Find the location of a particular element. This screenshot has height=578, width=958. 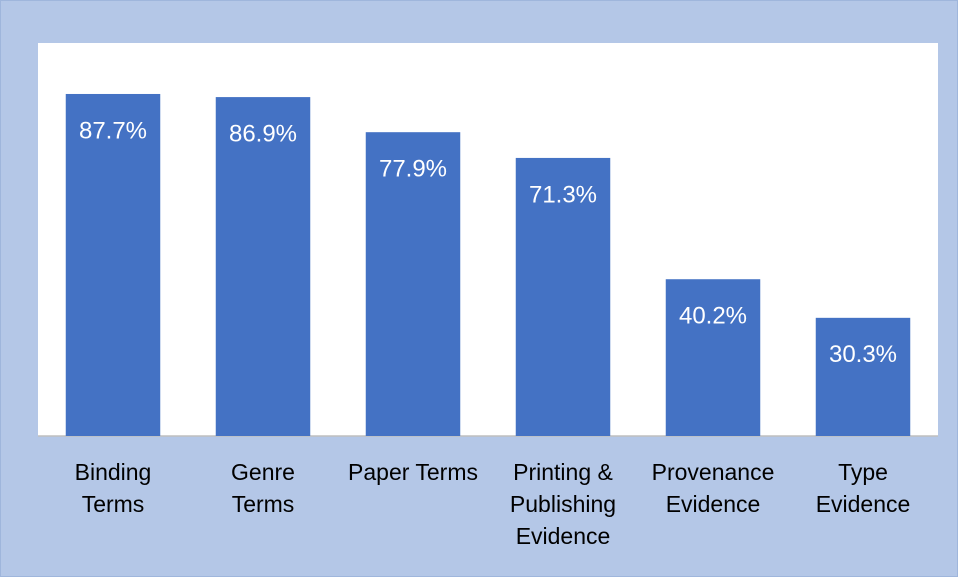

data-label: 40.2% is located at coordinates (713, 316).